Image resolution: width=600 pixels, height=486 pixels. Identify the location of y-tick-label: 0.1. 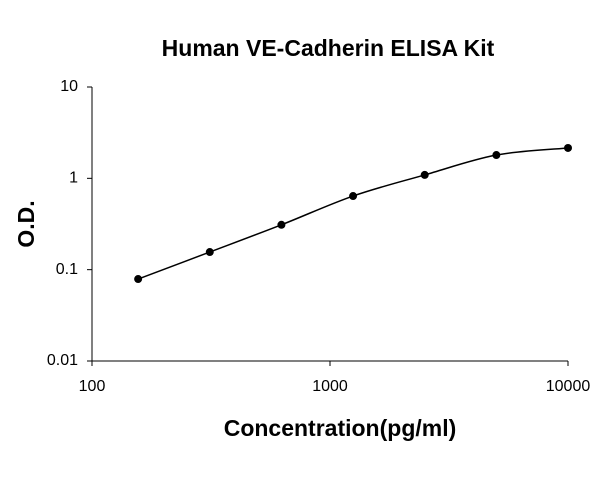
(67, 269).